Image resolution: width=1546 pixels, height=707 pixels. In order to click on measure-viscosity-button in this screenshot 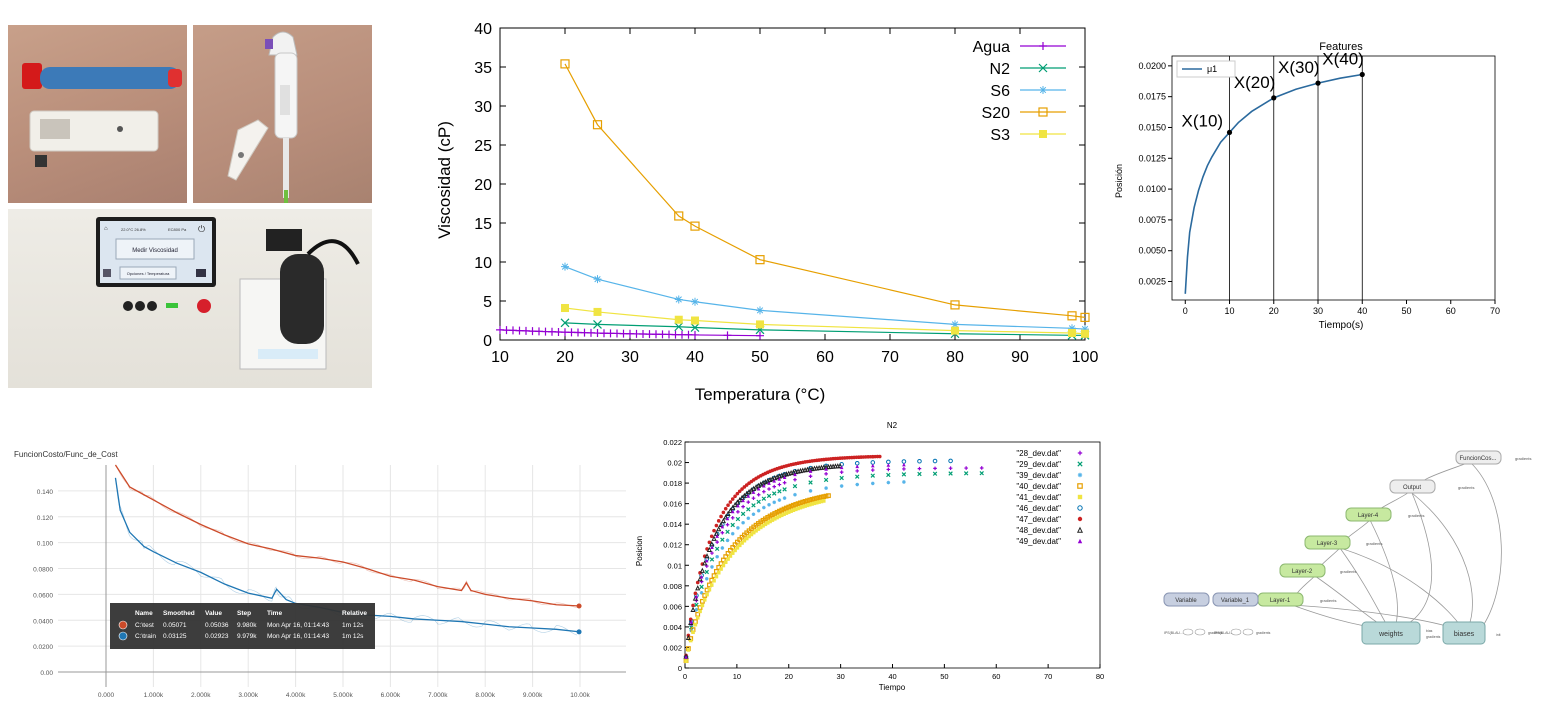, I will do `click(155, 249)`.